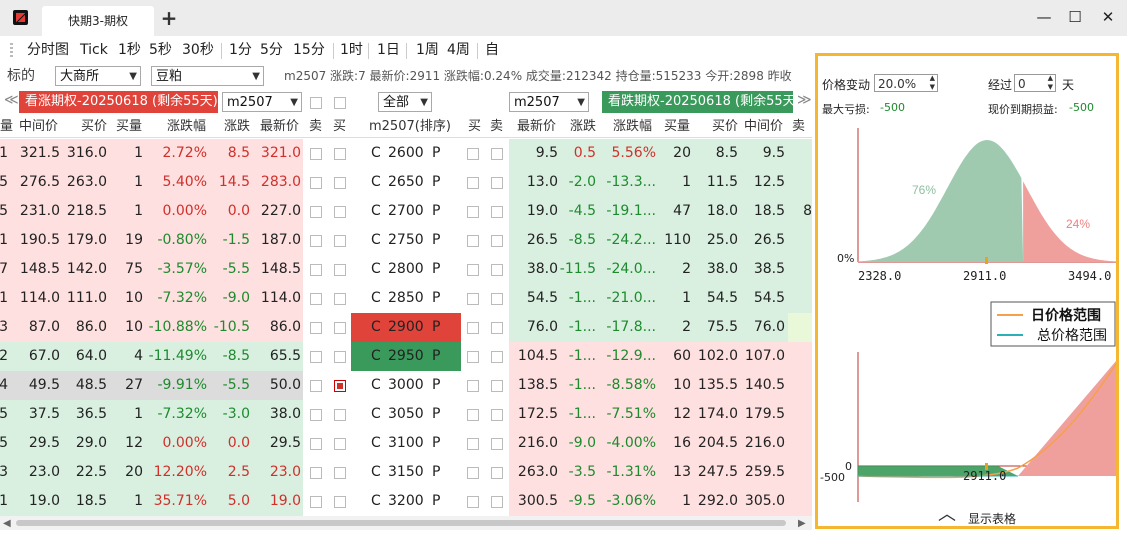 The image size is (1127, 534). Describe the element at coordinates (410, 126) in the screenshot. I see `header-strike-sort: m2507(排序)` at that location.